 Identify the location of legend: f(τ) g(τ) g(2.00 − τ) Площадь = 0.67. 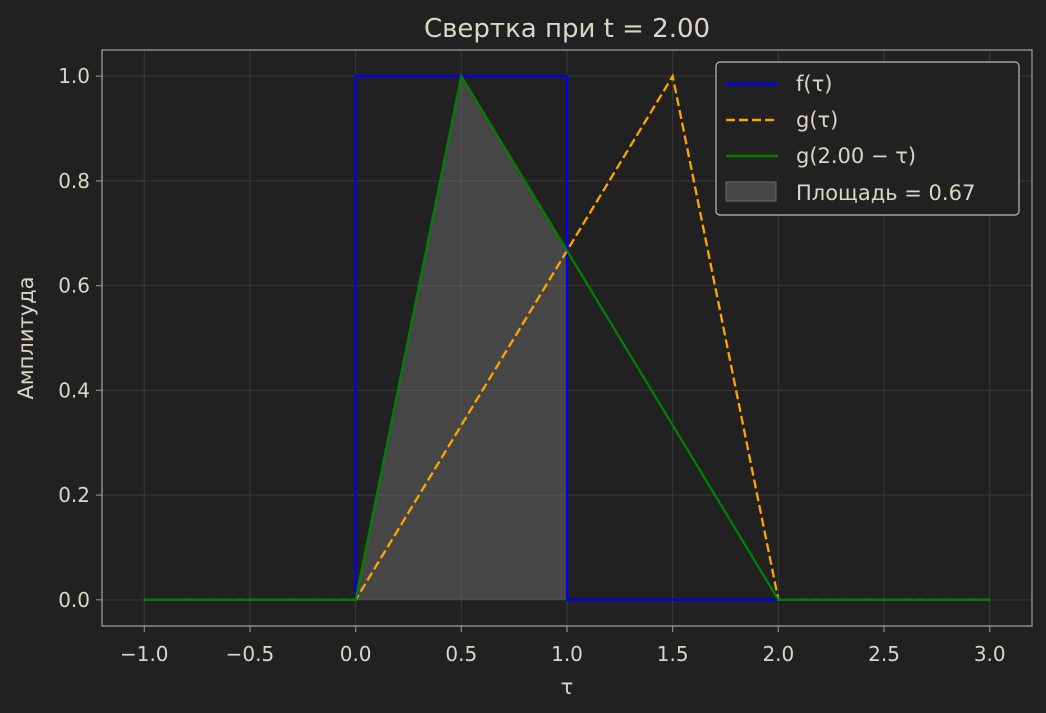
(867, 138).